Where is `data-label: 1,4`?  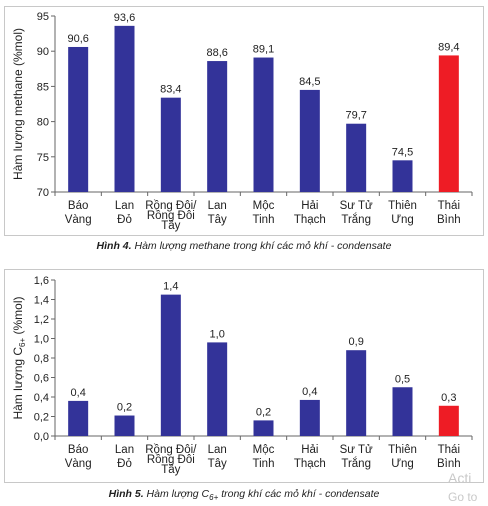 data-label: 1,4 is located at coordinates (170, 287).